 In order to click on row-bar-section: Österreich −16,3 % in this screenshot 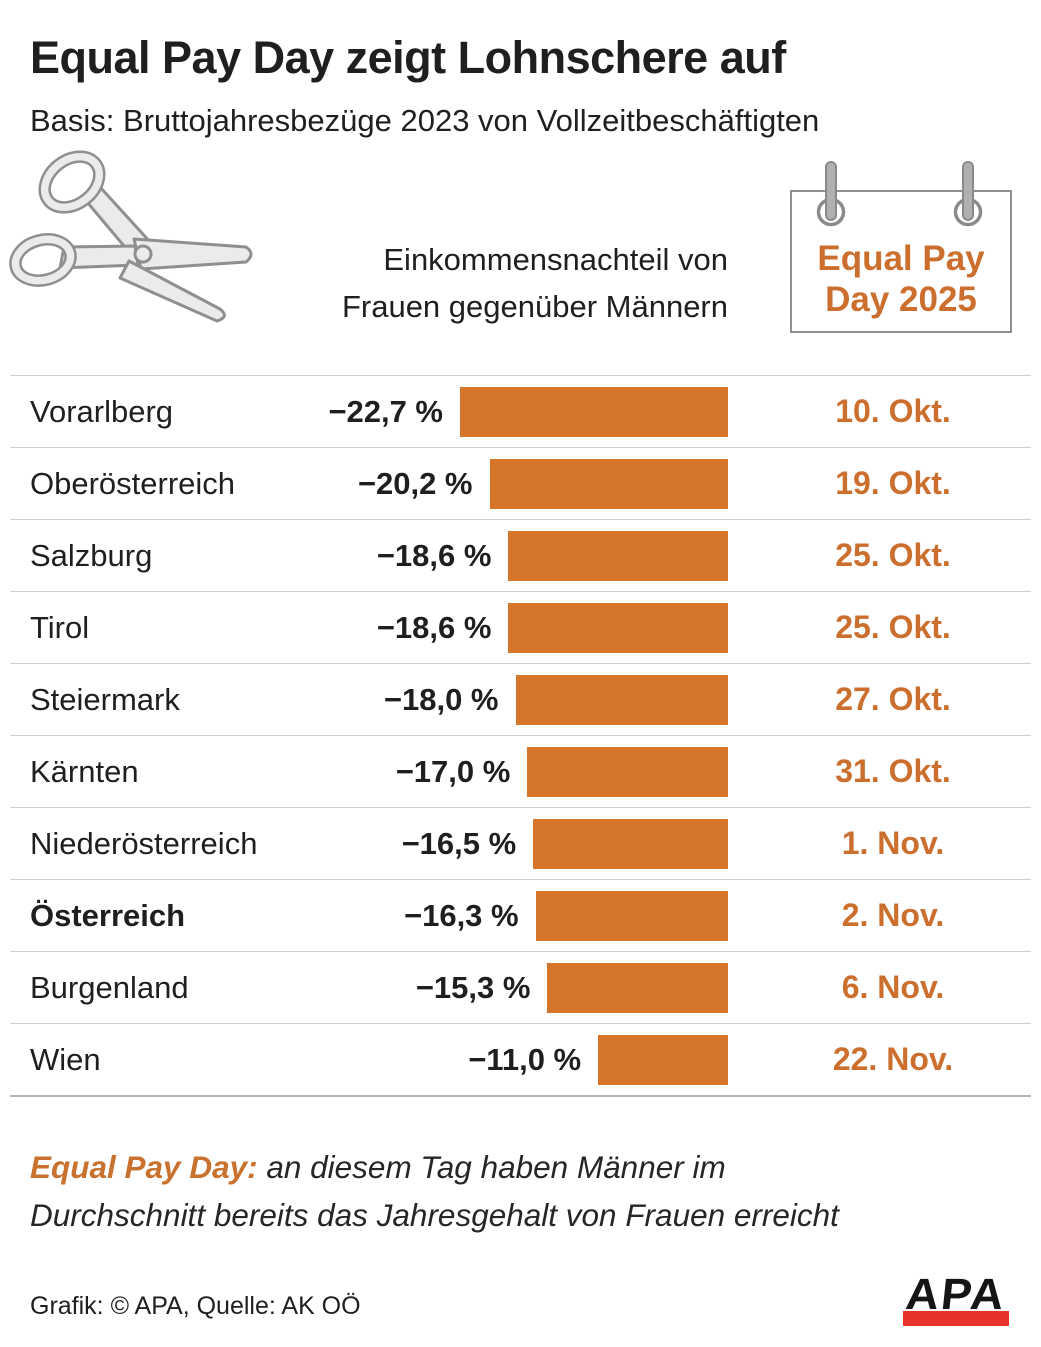, I will do `click(369, 915)`.